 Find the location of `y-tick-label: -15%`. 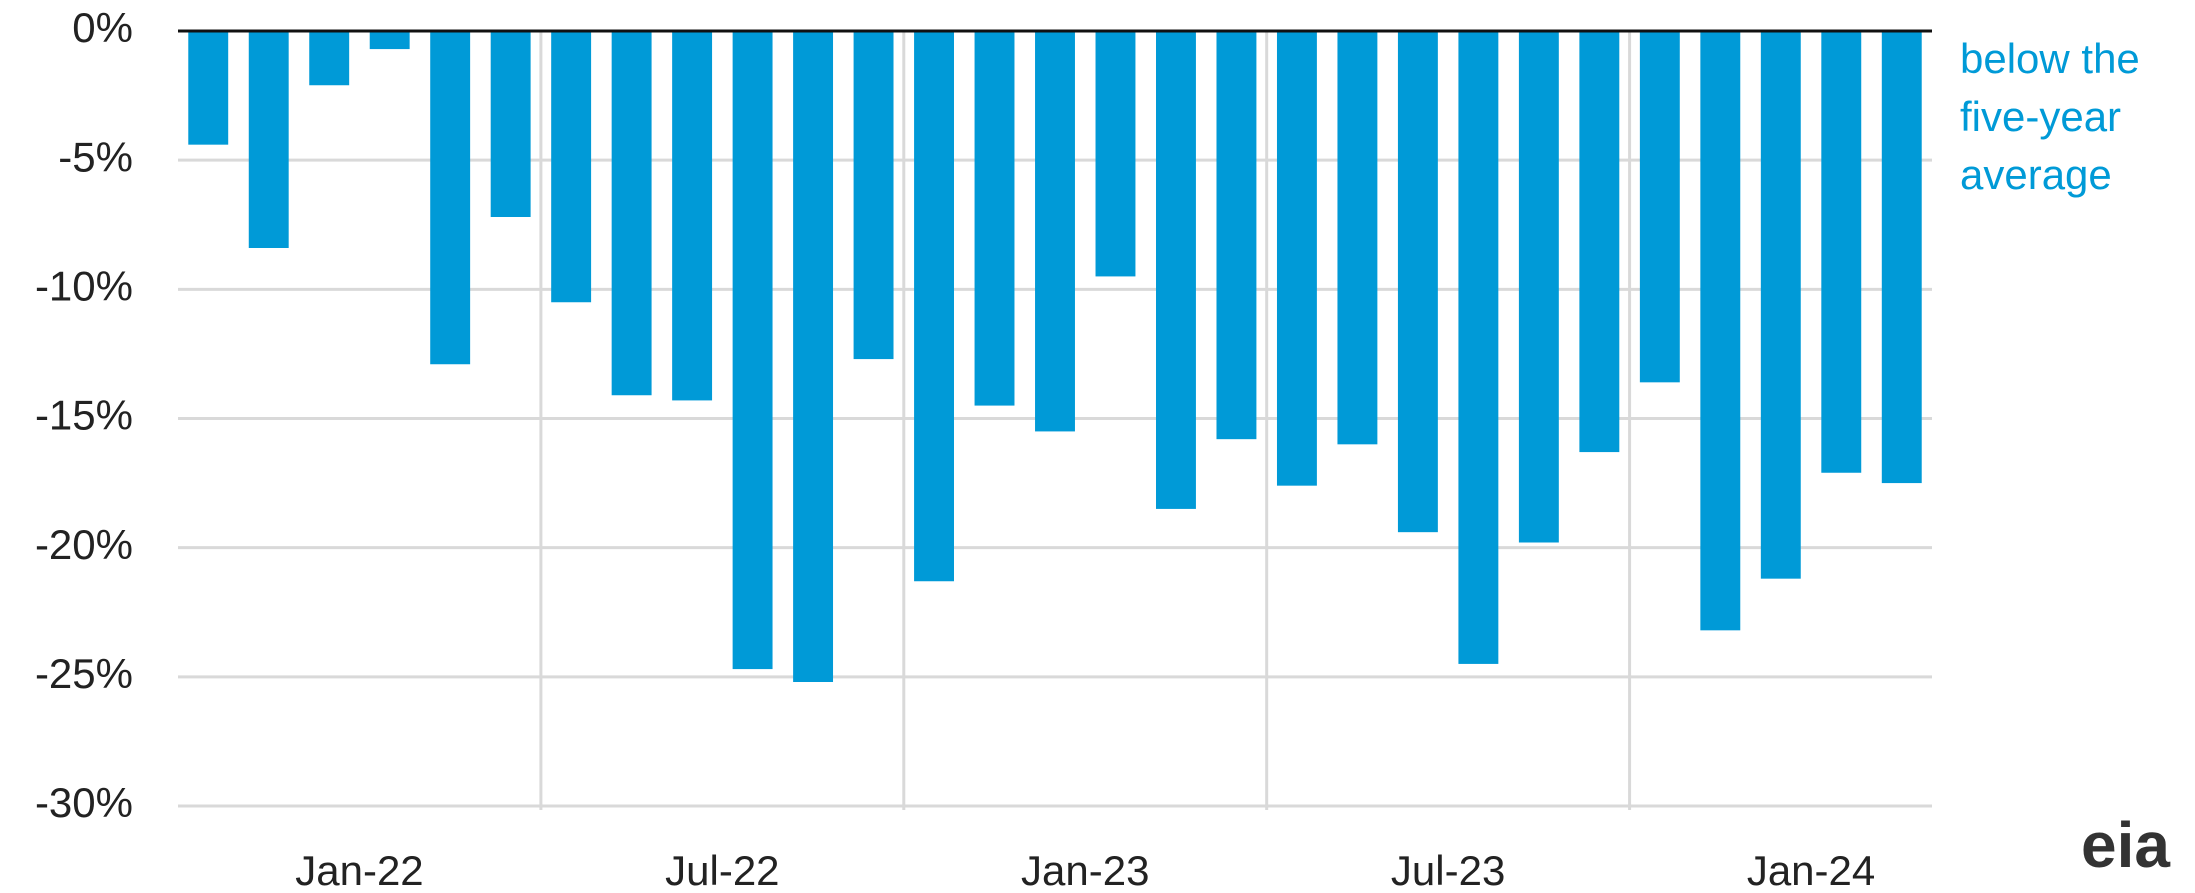

y-tick-label: -15% is located at coordinates (84, 415).